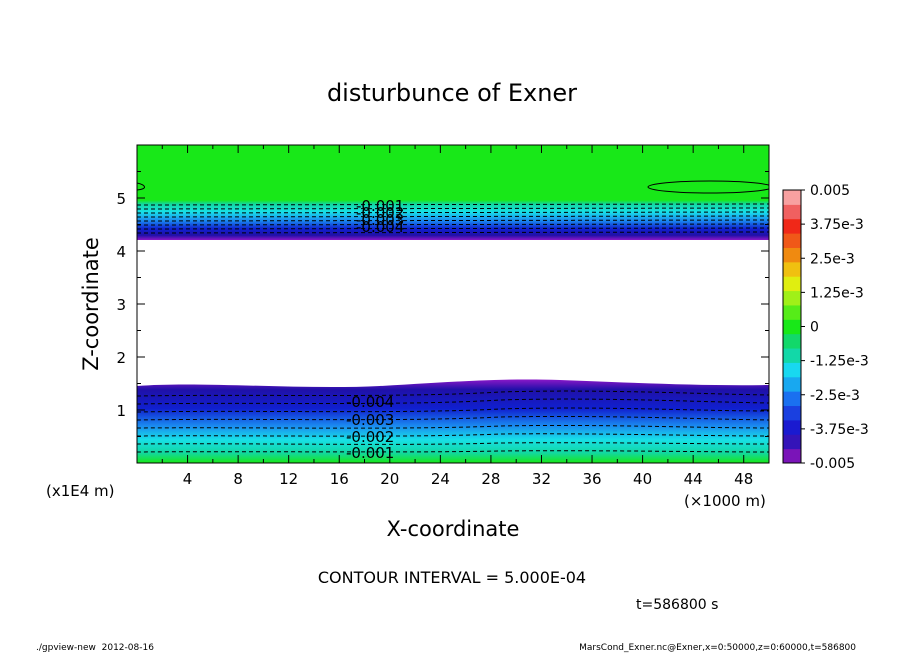 The height and width of the screenshot is (654, 904). What do you see at coordinates (490, 479) in the screenshot?
I see `x-tick-label: 28` at bounding box center [490, 479].